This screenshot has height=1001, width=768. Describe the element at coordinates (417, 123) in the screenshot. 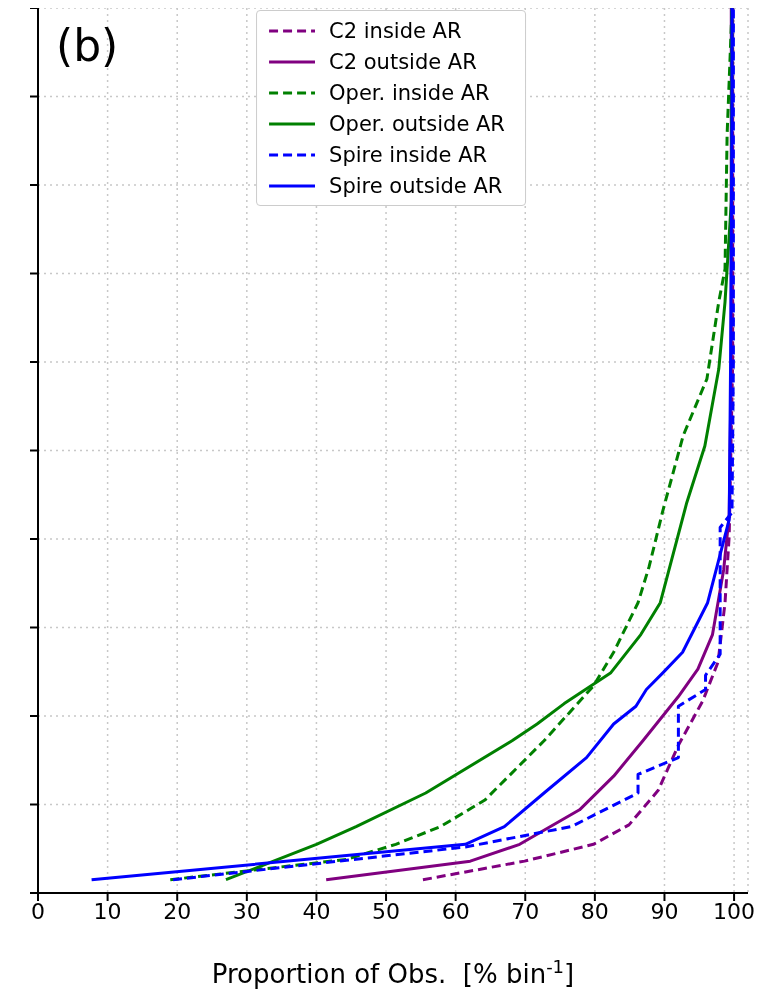

I see `legend-label: Oper. outside AR` at that location.